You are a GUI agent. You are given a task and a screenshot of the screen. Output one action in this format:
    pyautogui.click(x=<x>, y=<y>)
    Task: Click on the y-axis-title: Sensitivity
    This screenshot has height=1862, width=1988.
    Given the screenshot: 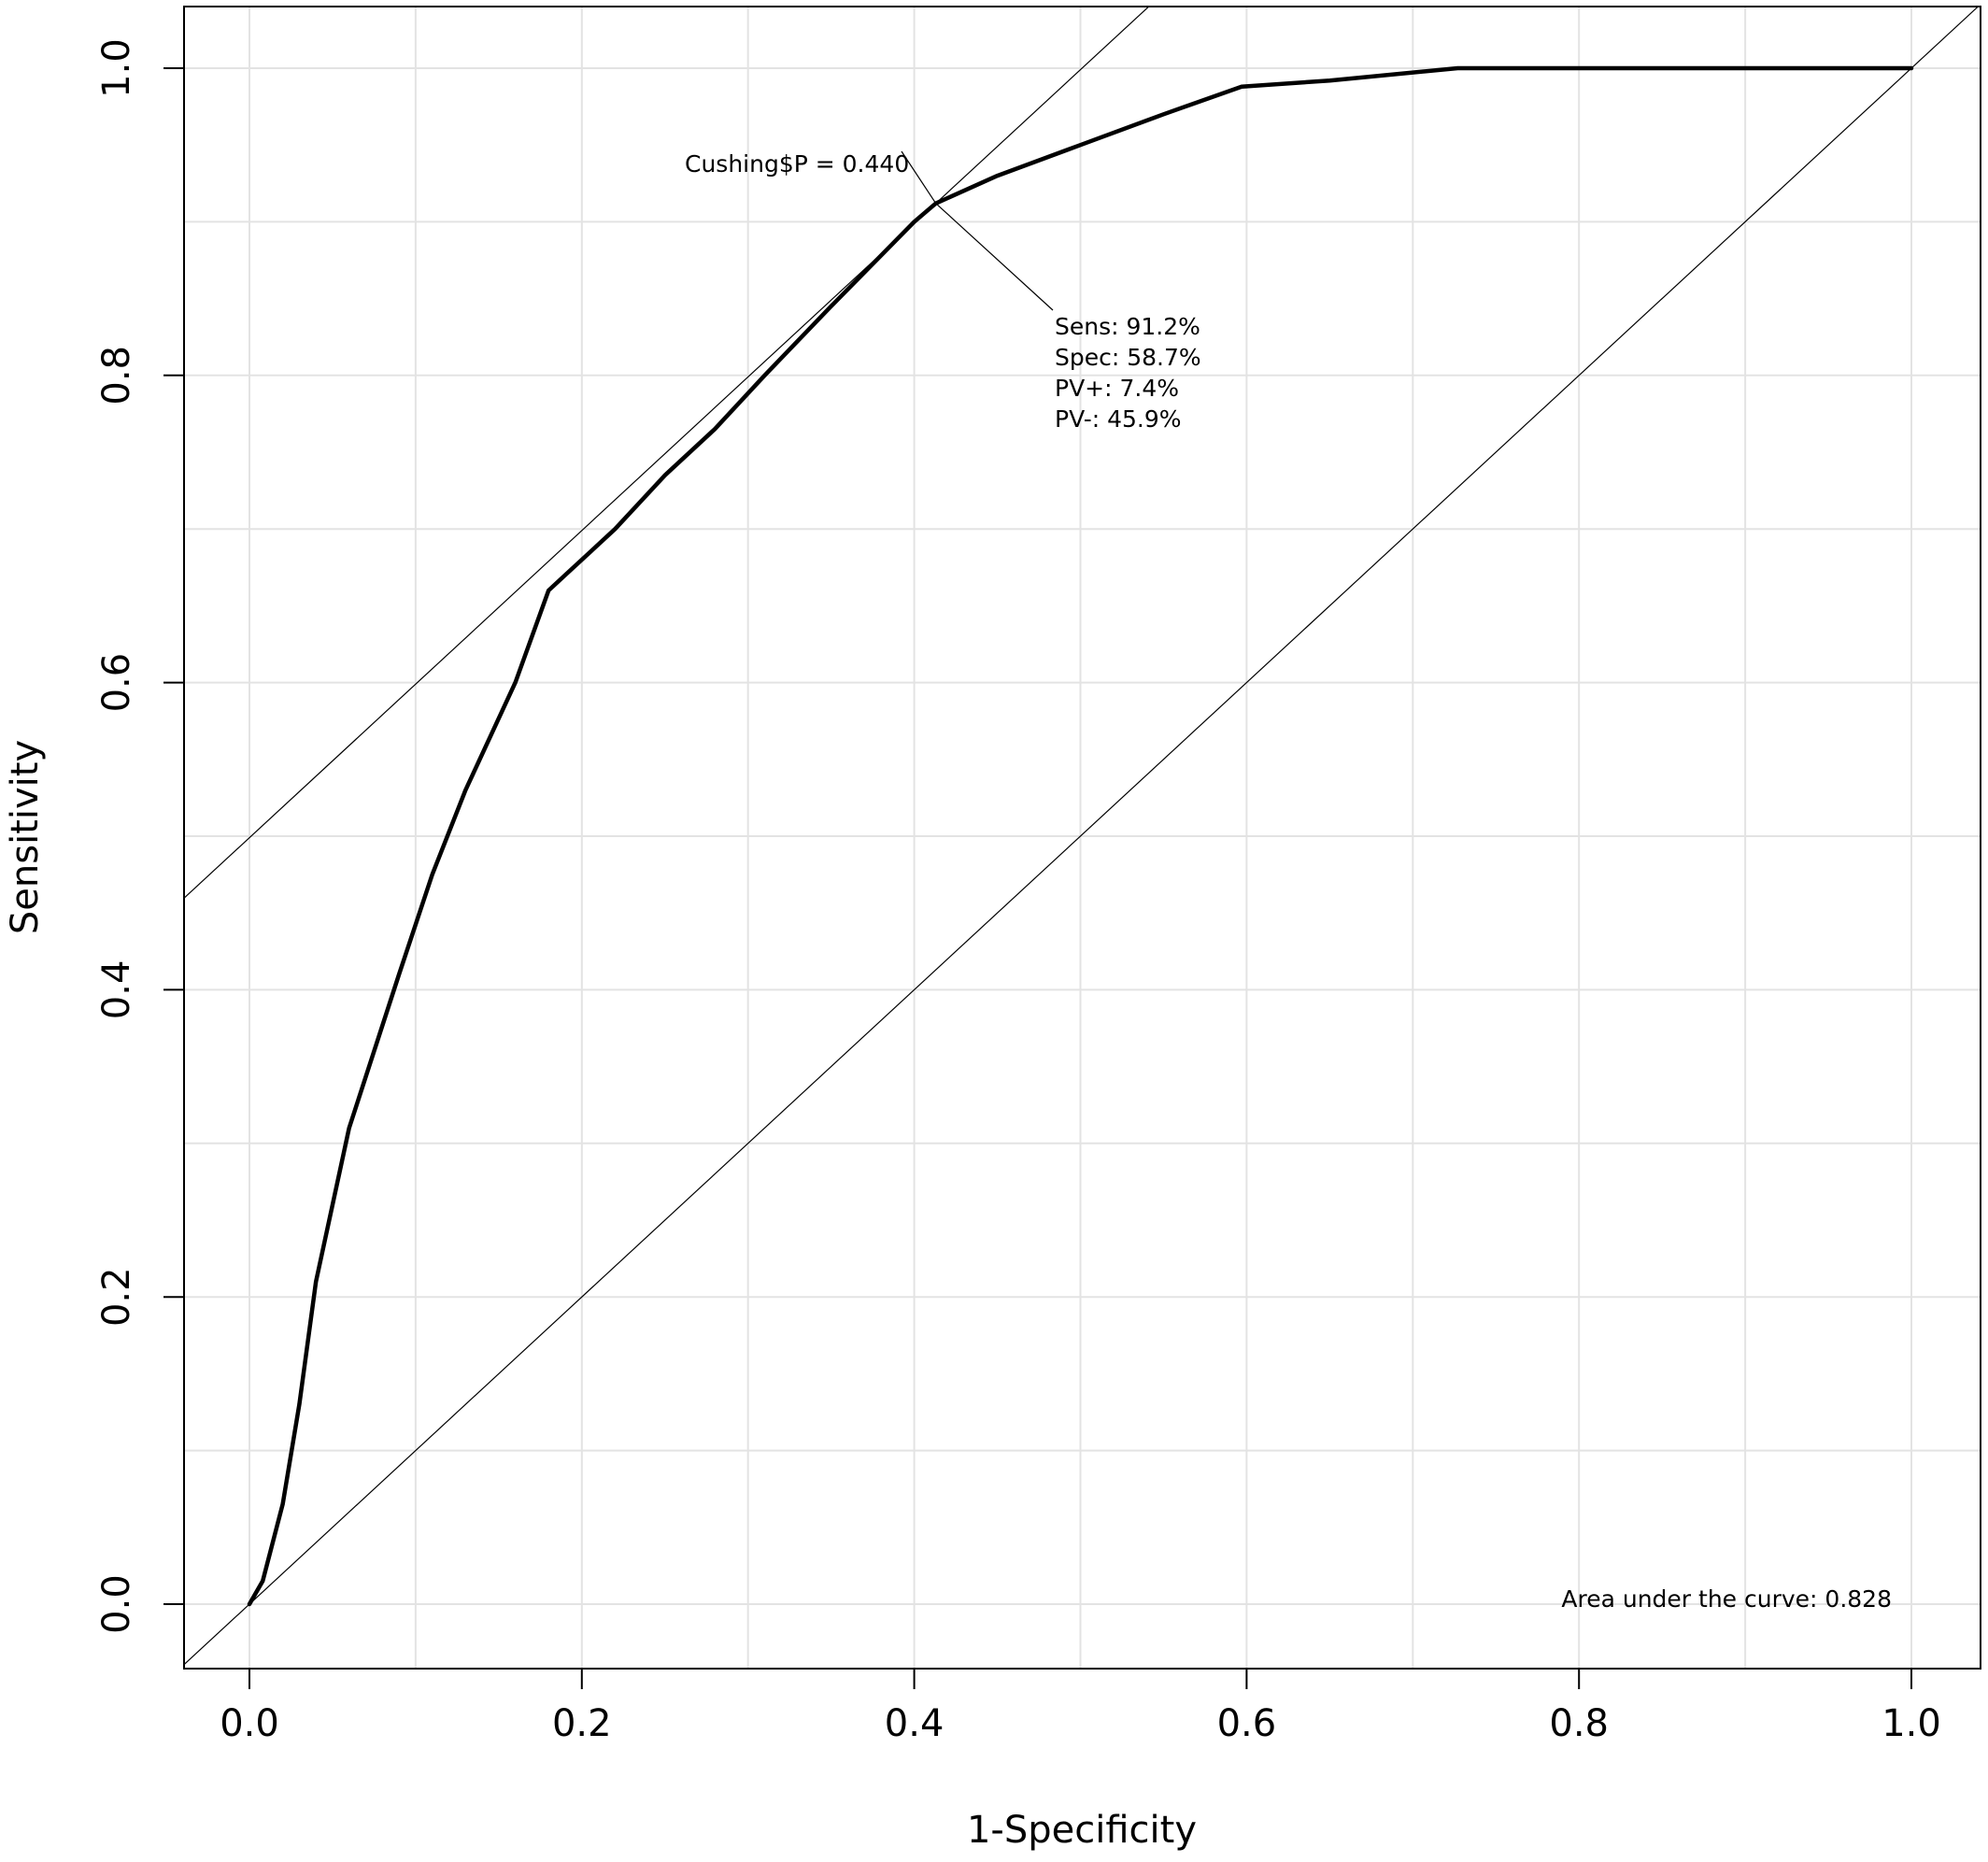 What is the action you would take?
    pyautogui.click(x=25, y=837)
    